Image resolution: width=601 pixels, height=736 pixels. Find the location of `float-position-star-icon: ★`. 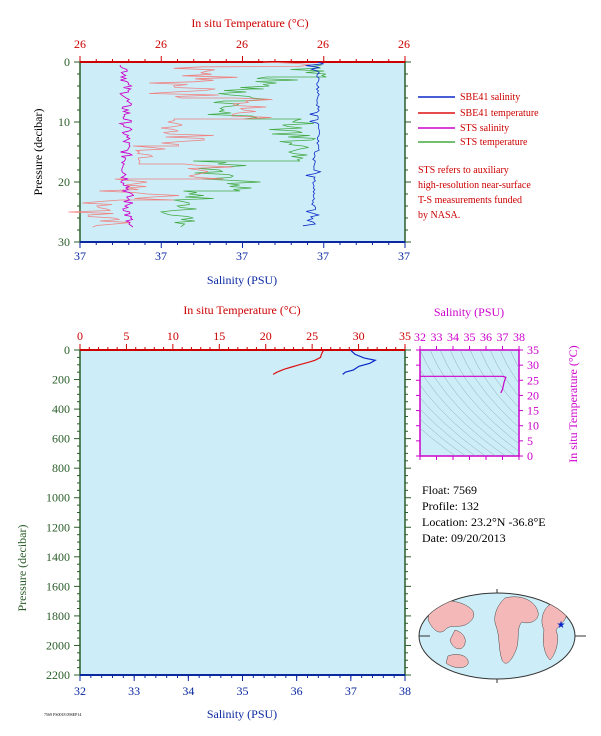

float-position-star-icon: ★ is located at coordinates (561, 625).